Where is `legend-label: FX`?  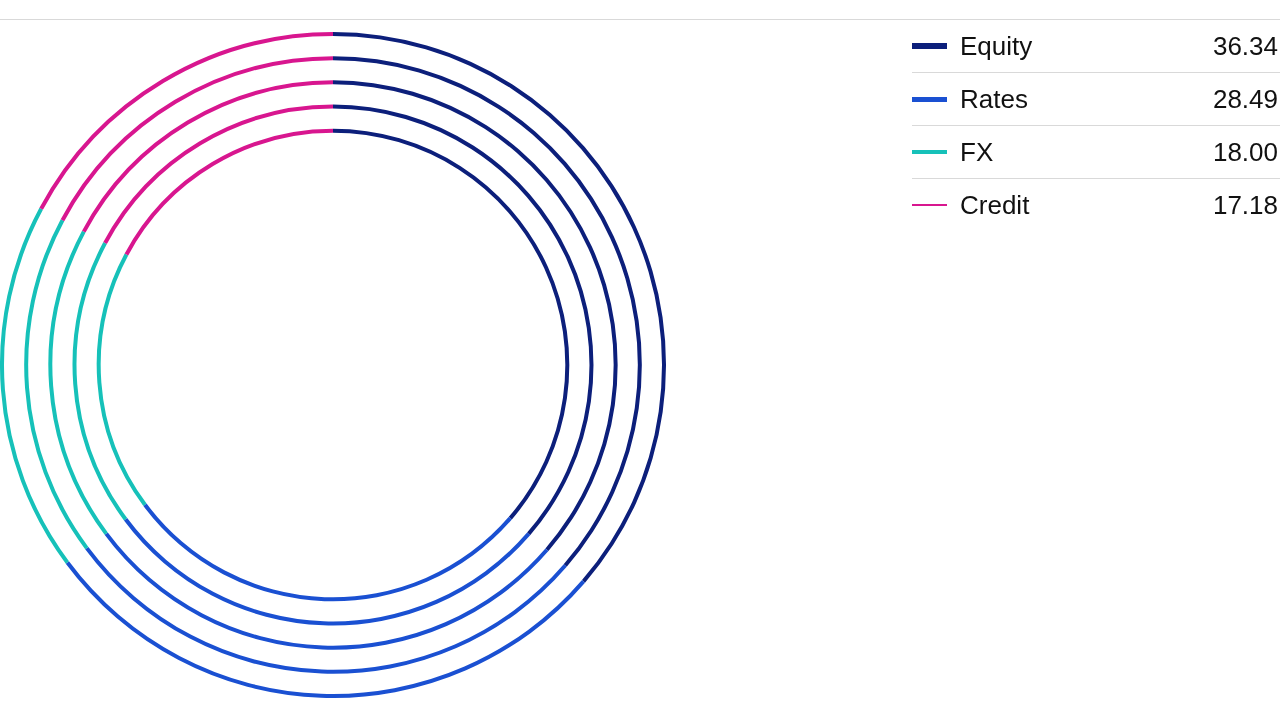
legend-label: FX is located at coordinates (977, 152).